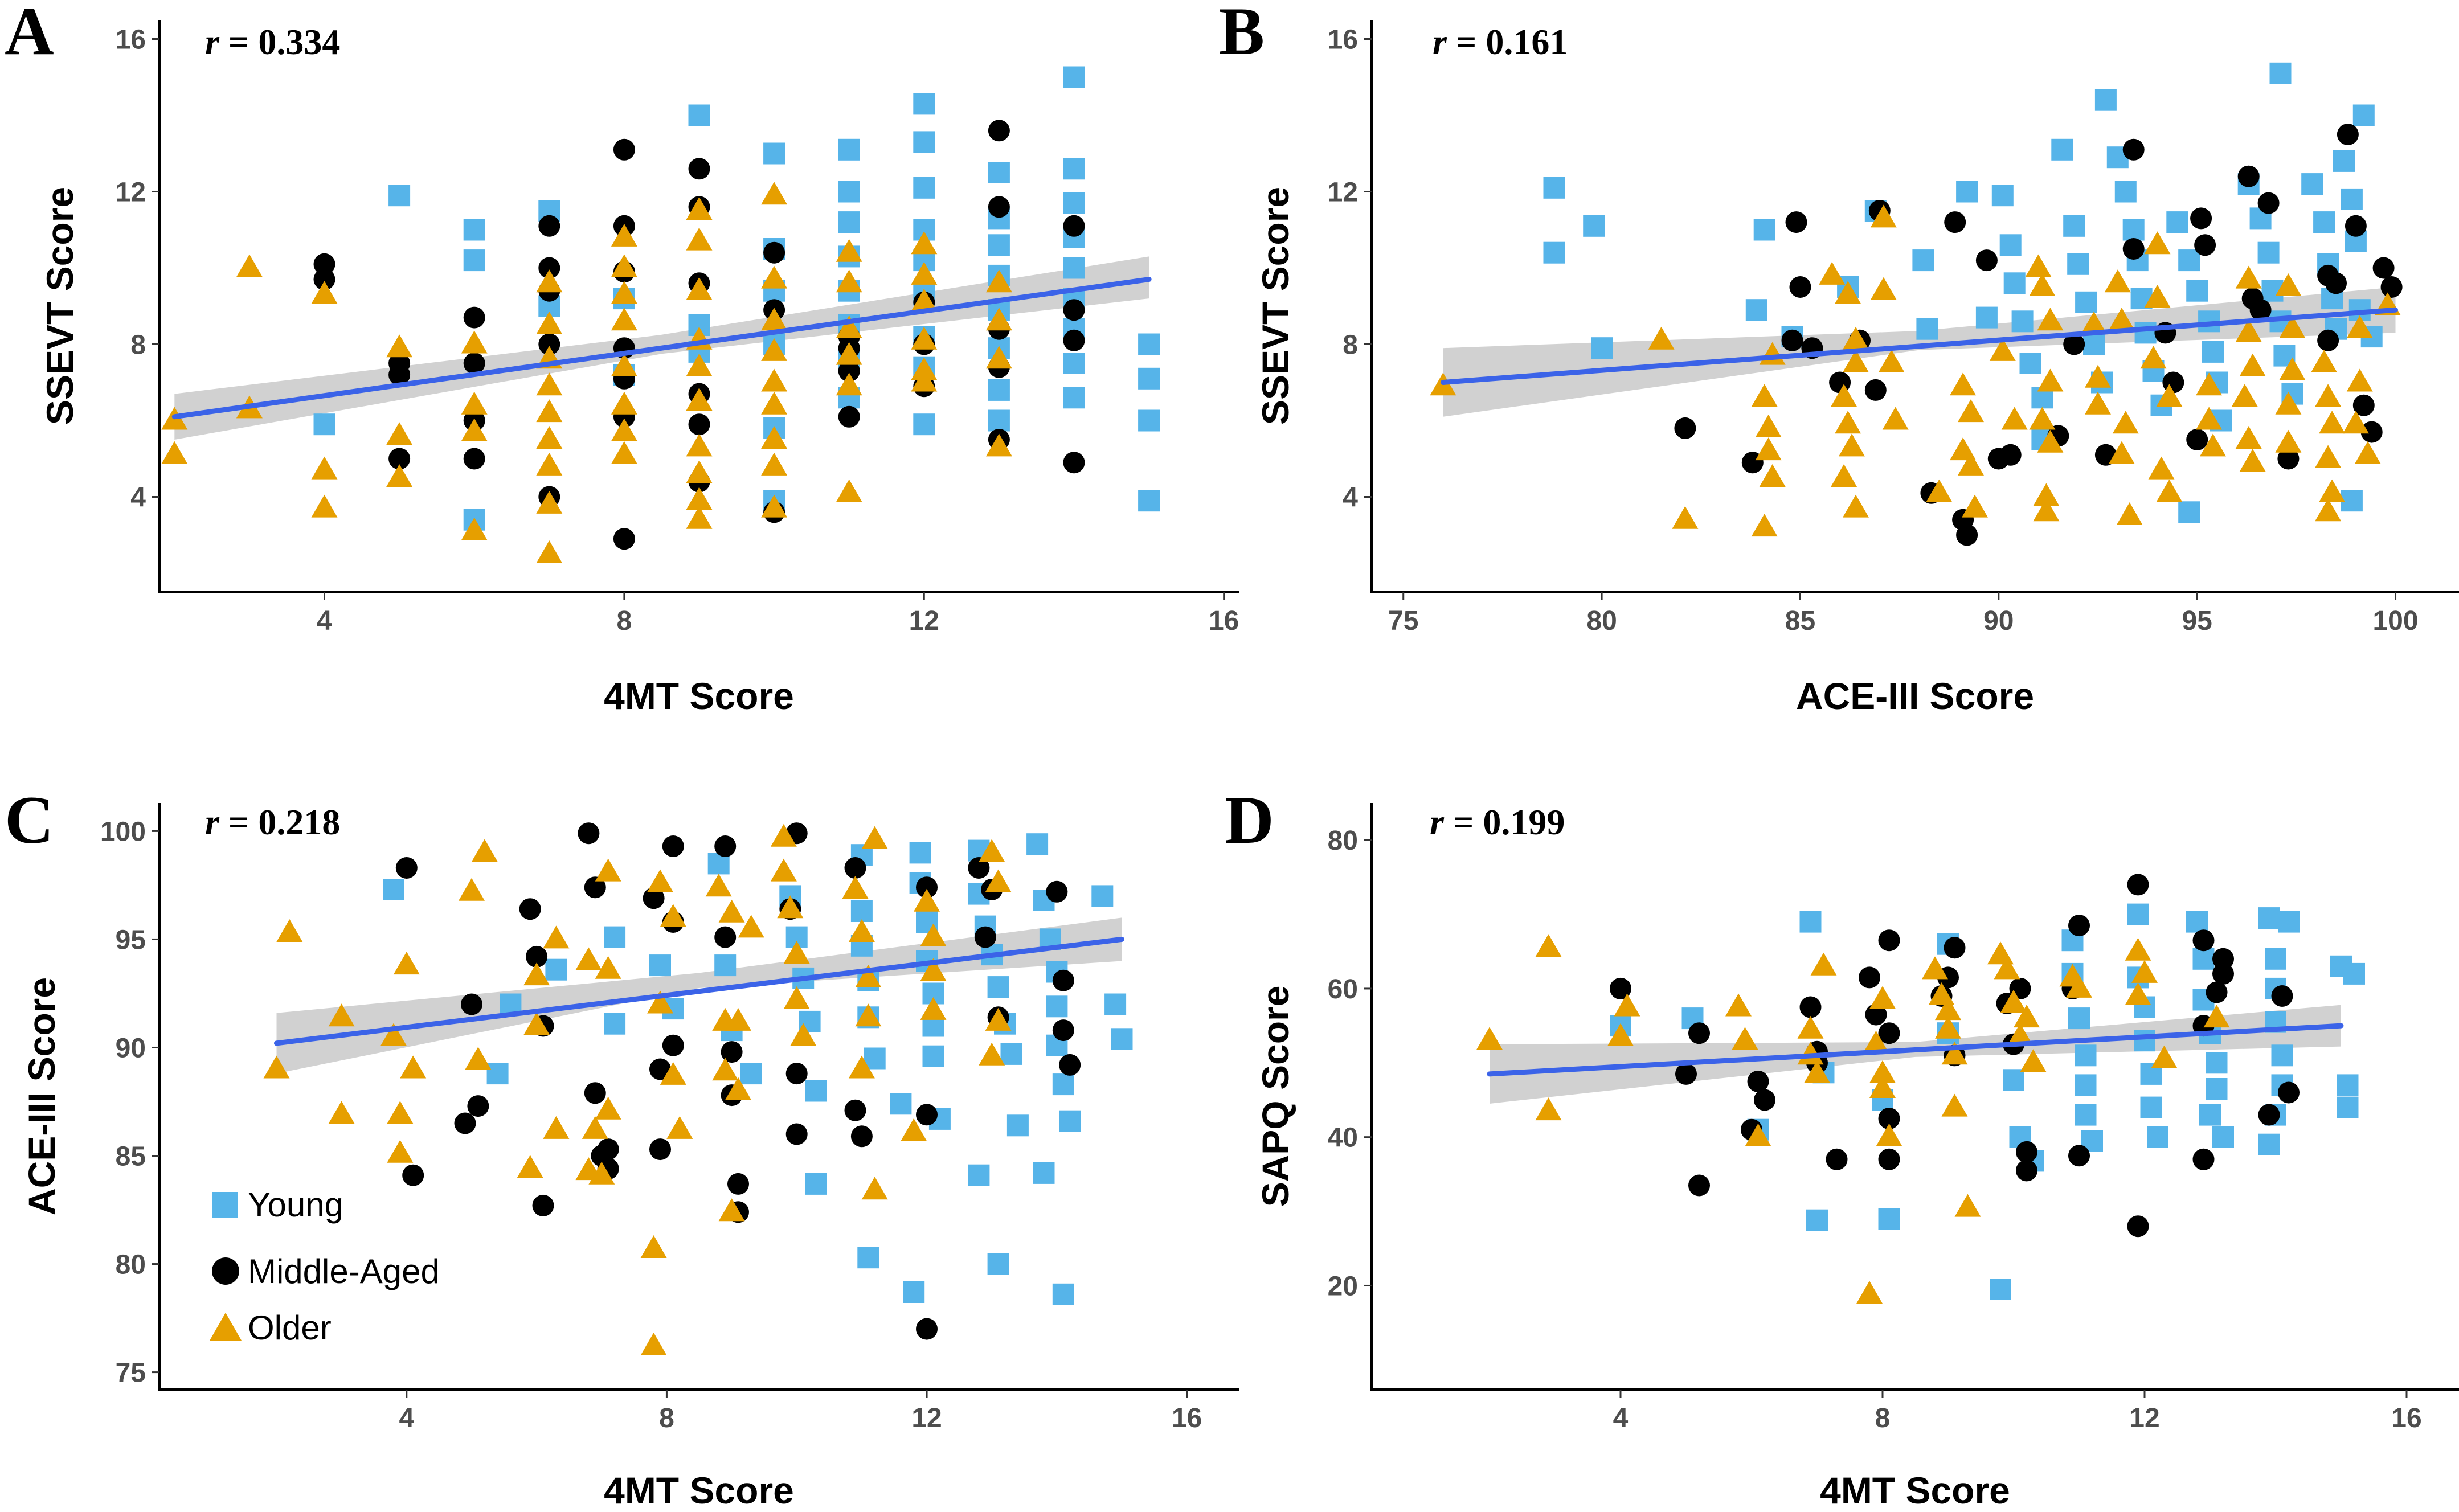 The image size is (2459, 1512). I want to click on panel-C-xtick-label: 8, so click(666, 1418).